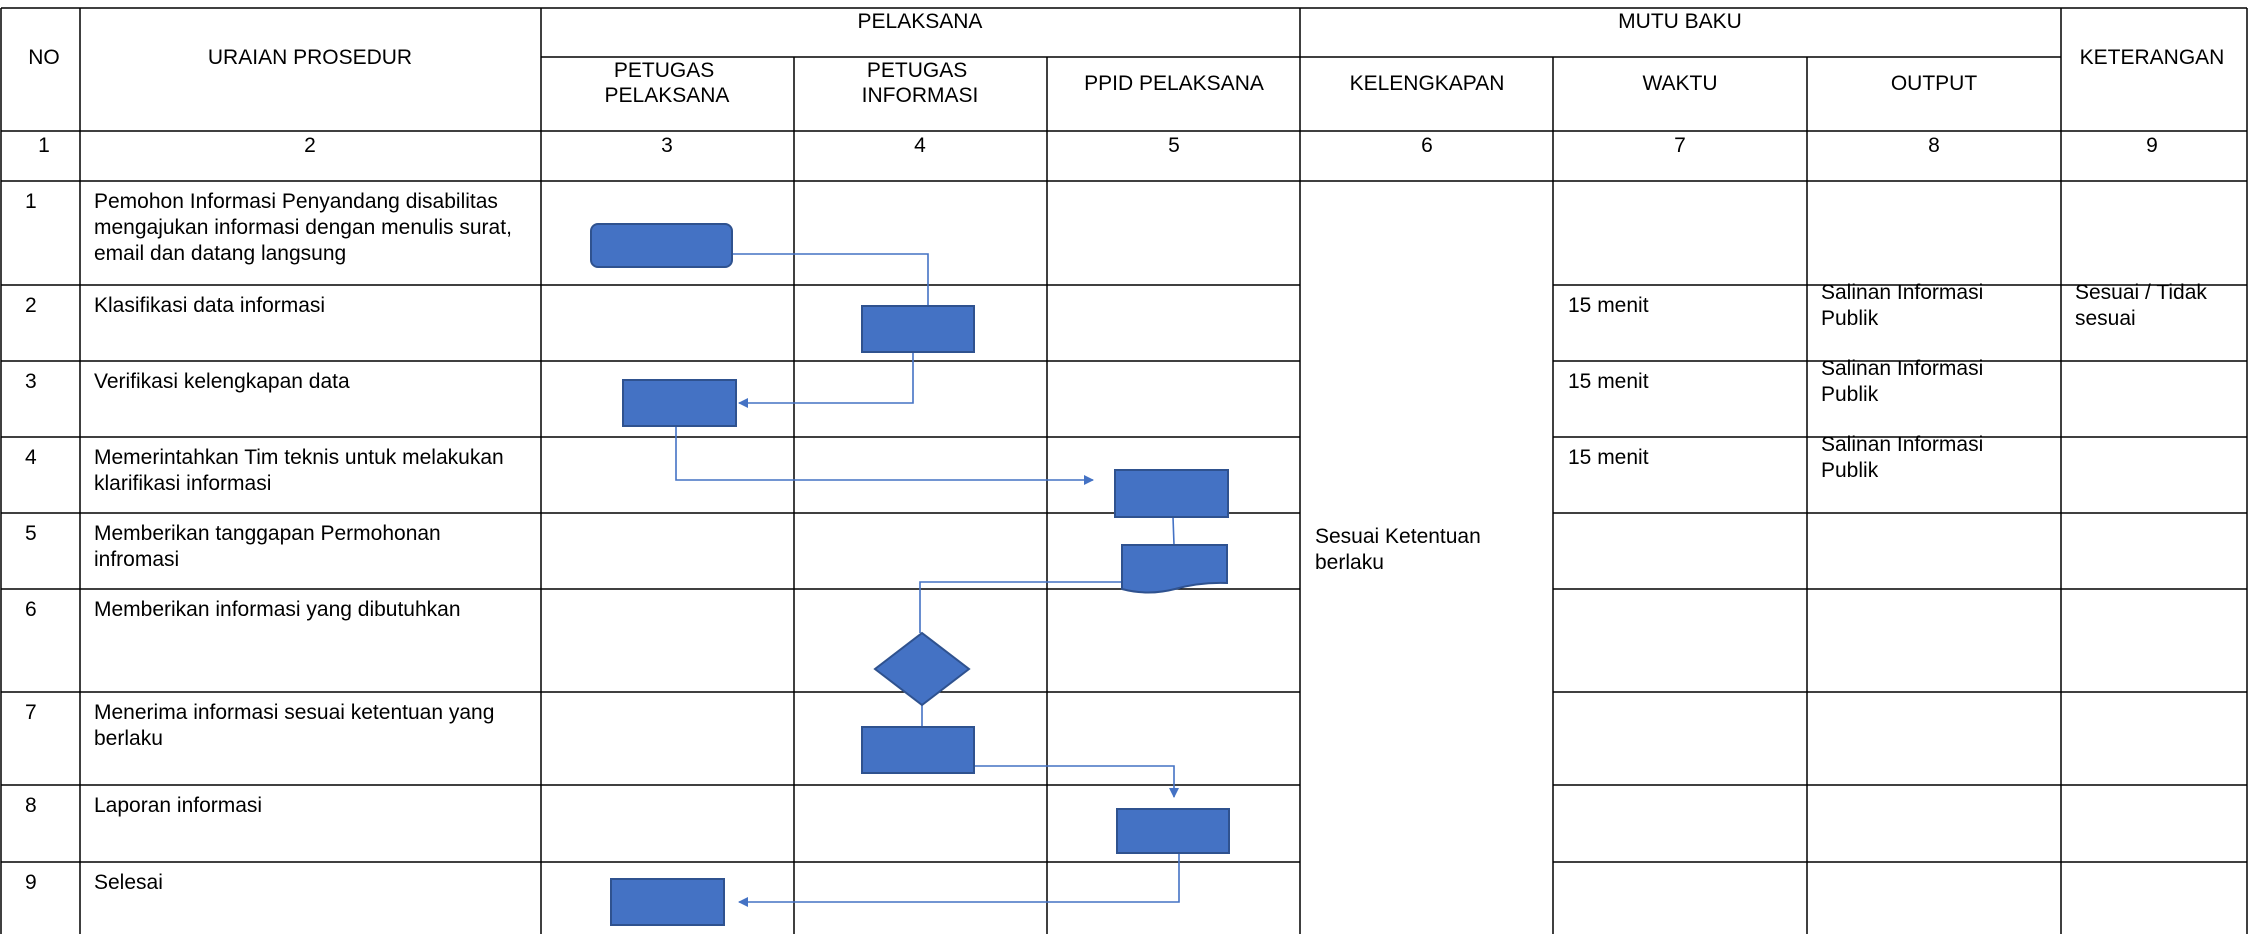 Image resolution: width=2249 pixels, height=934 pixels. Describe the element at coordinates (128, 882) in the screenshot. I see `uraian-prosedur-text: Selesai` at that location.